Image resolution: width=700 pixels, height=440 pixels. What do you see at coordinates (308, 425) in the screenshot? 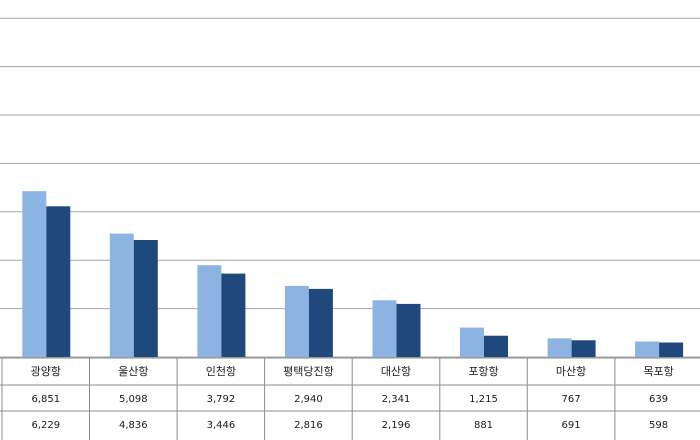
I see `data-value-label: 2,816` at bounding box center [308, 425].